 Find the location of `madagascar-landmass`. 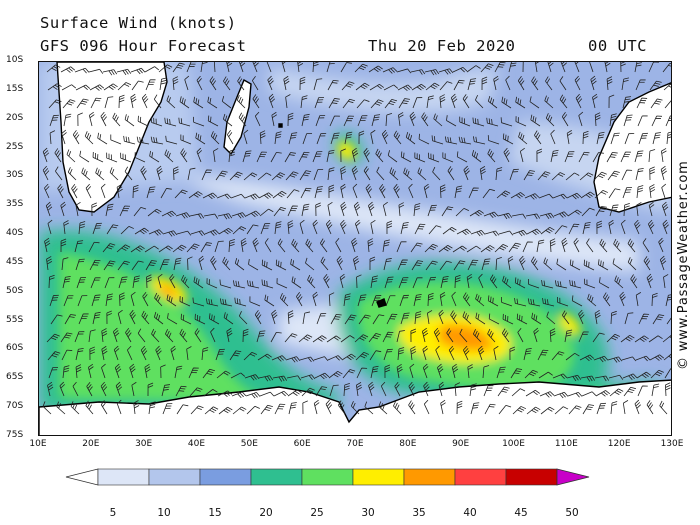

madagascar-landmass is located at coordinates (237, 117).